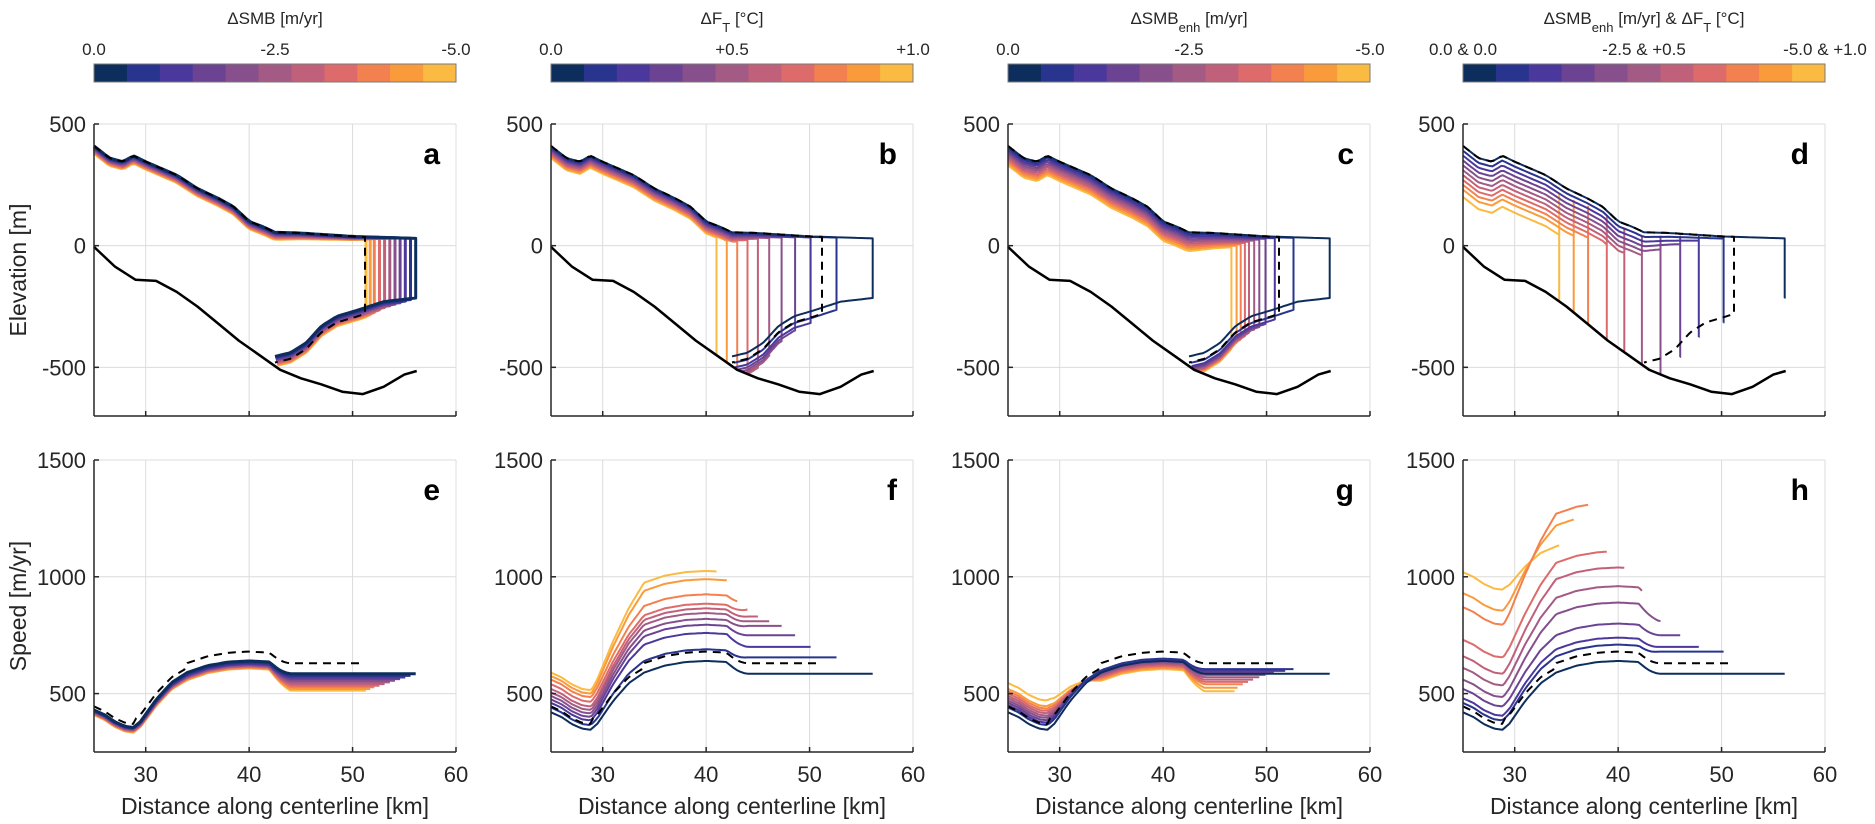 The image size is (1875, 824). Describe the element at coordinates (80, 246) in the screenshot. I see `y-tick-label: 0` at that location.